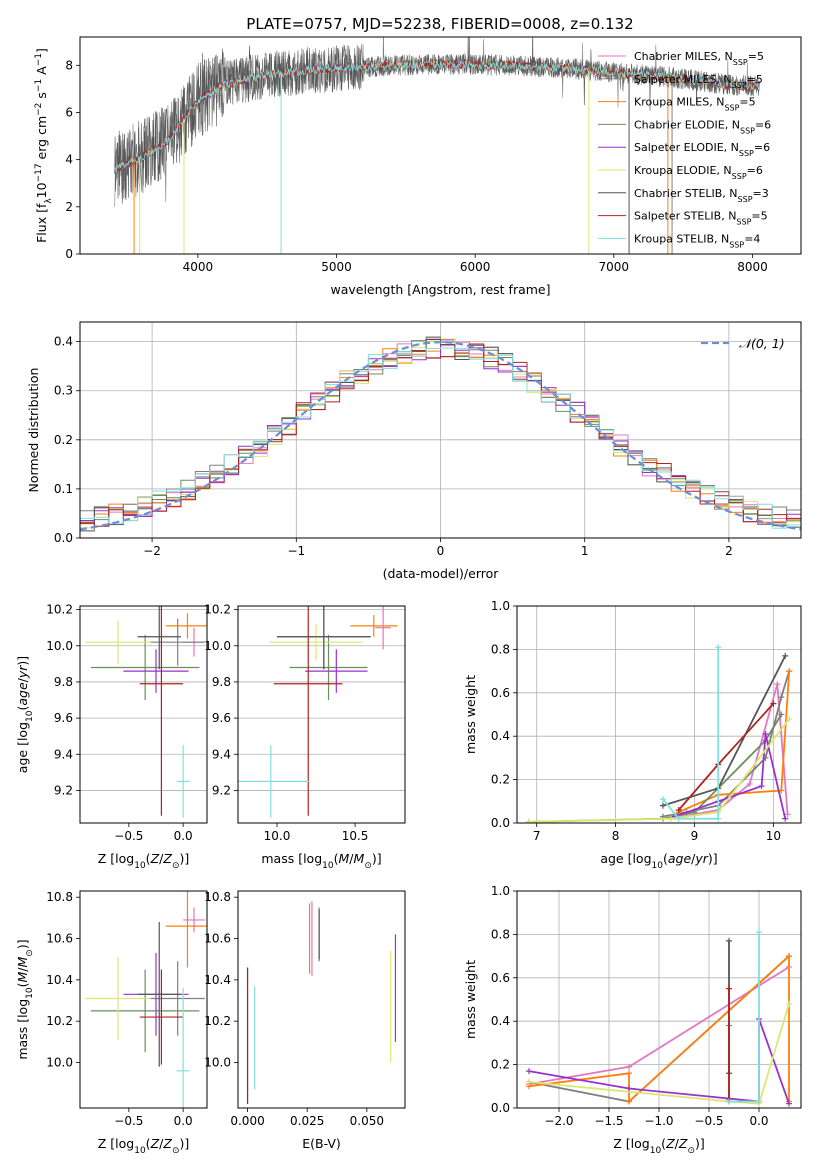 The image size is (819, 1170). What do you see at coordinates (277, 836) in the screenshot?
I see `x-tick-label: 10.0` at bounding box center [277, 836].